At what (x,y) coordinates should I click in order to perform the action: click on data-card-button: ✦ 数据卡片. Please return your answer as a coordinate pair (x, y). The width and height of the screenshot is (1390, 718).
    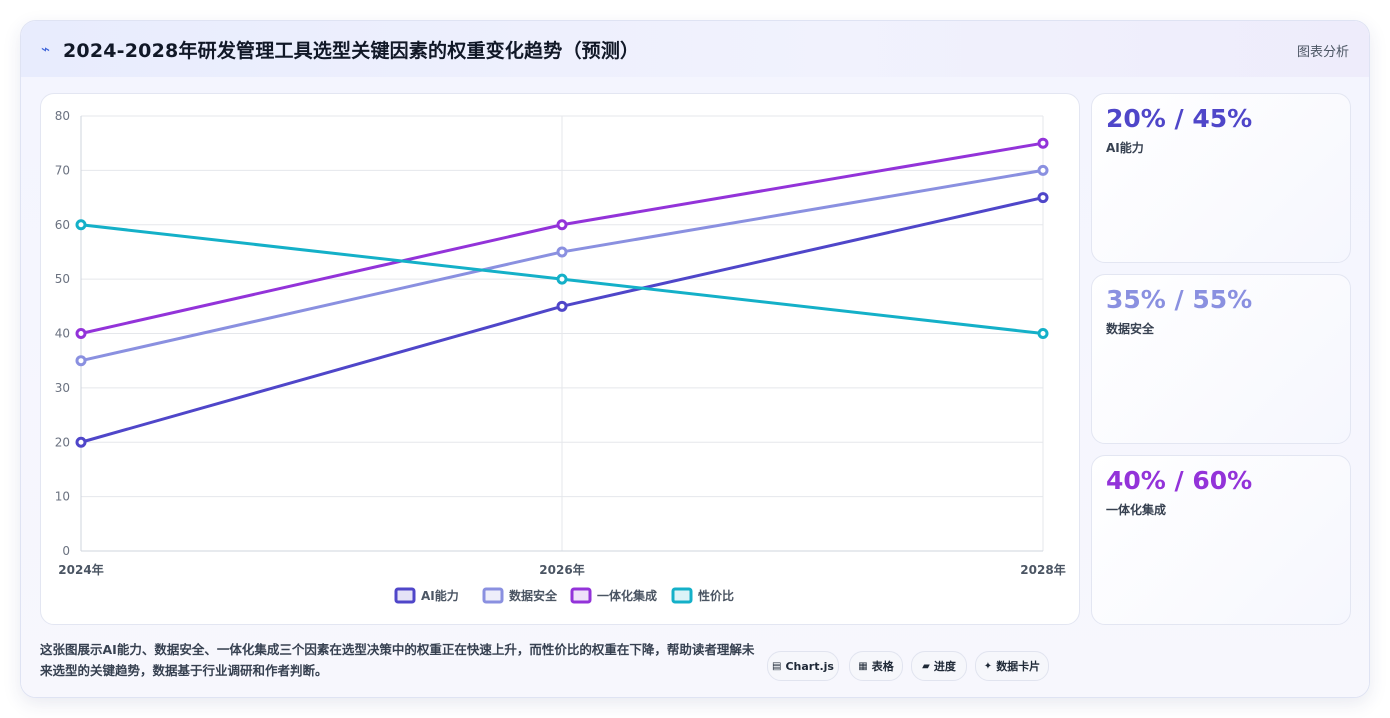
    Looking at the image, I should click on (1012, 666).